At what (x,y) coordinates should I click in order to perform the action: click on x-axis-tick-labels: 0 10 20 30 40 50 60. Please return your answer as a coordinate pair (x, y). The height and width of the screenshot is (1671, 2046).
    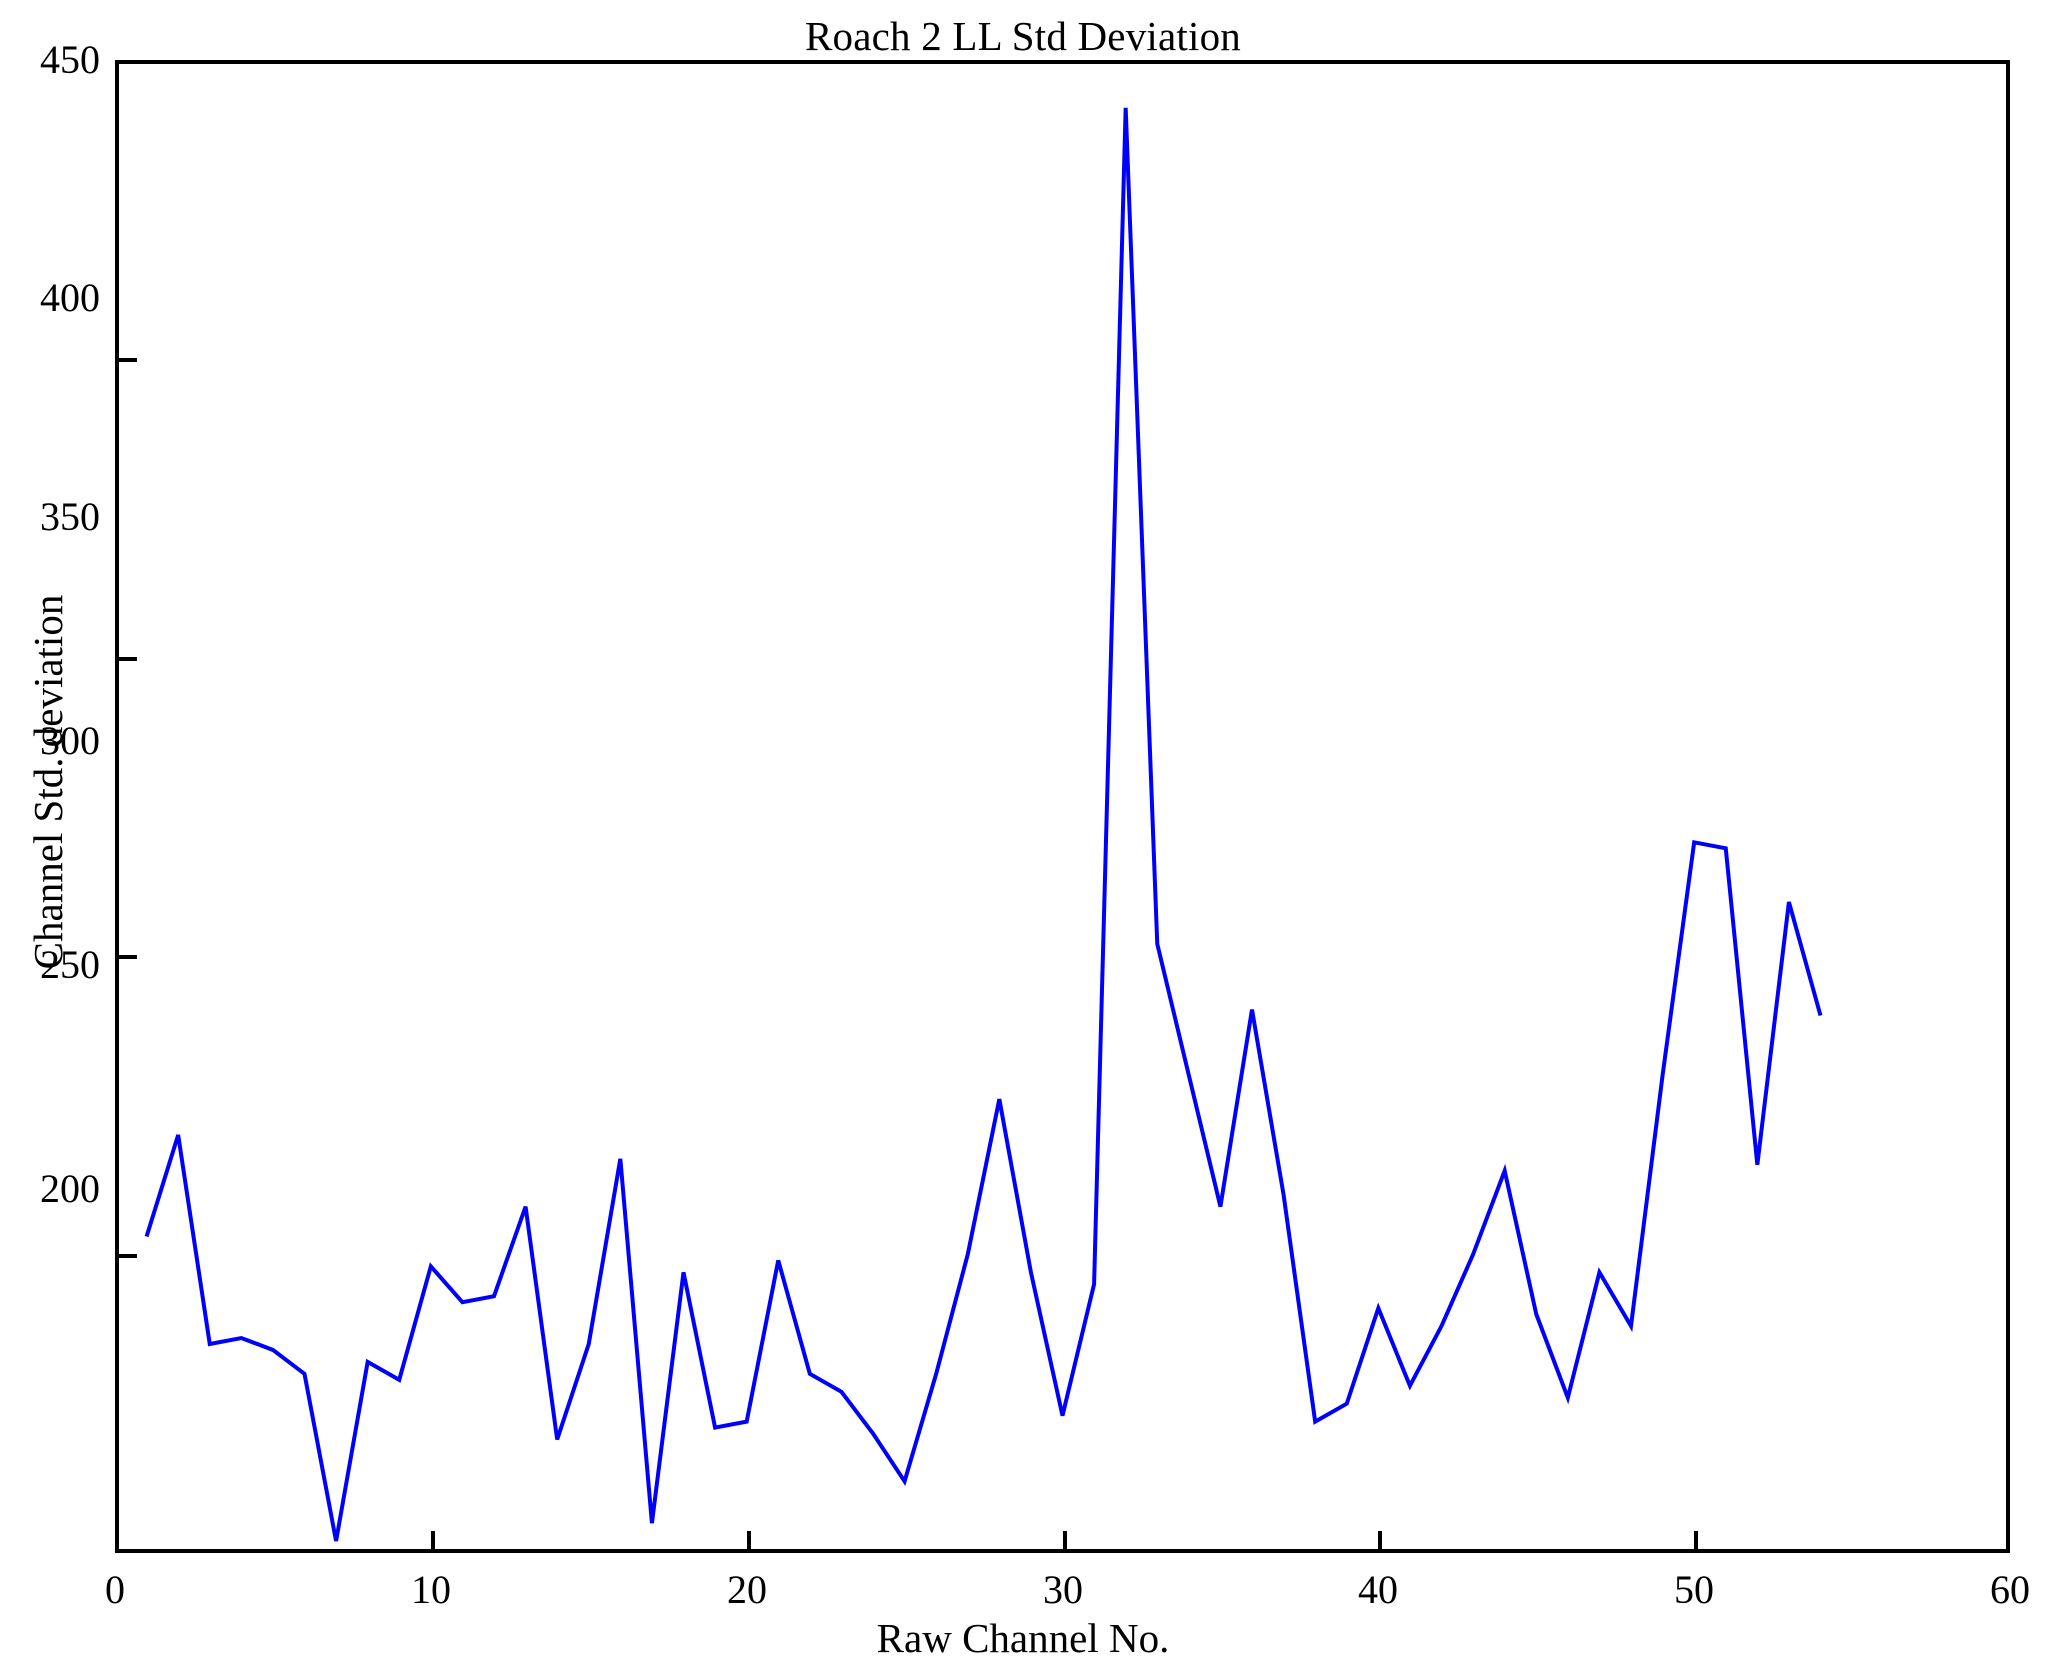
    Looking at the image, I should click on (1023, 1598).